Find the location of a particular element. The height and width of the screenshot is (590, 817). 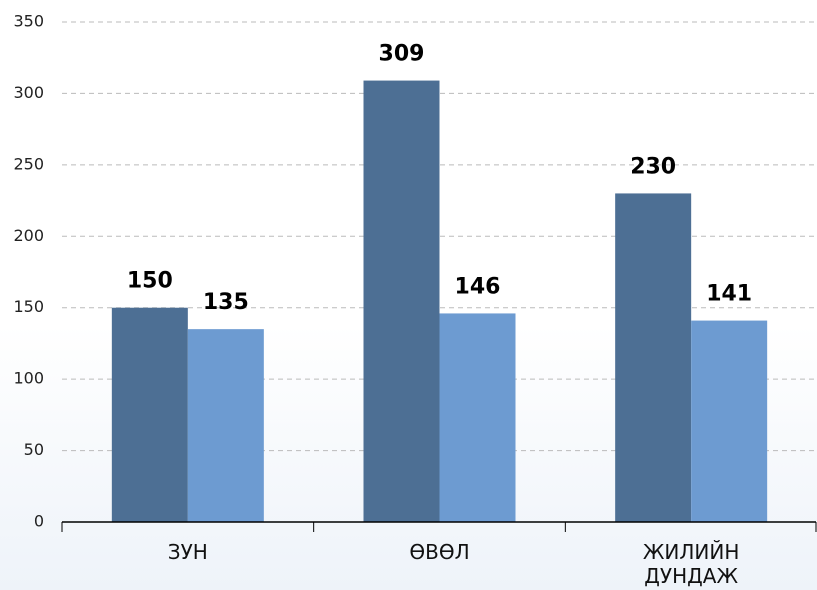

value-label: 135 is located at coordinates (226, 302).